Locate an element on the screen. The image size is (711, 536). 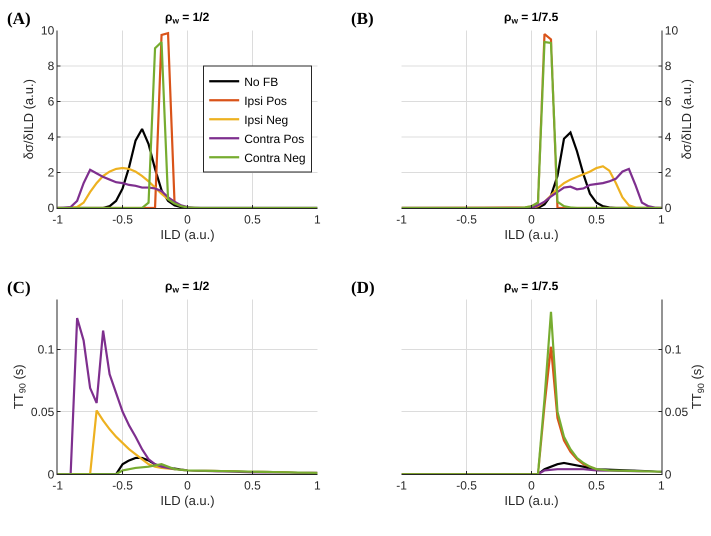
text: (A) is located at coordinates (19, 18).